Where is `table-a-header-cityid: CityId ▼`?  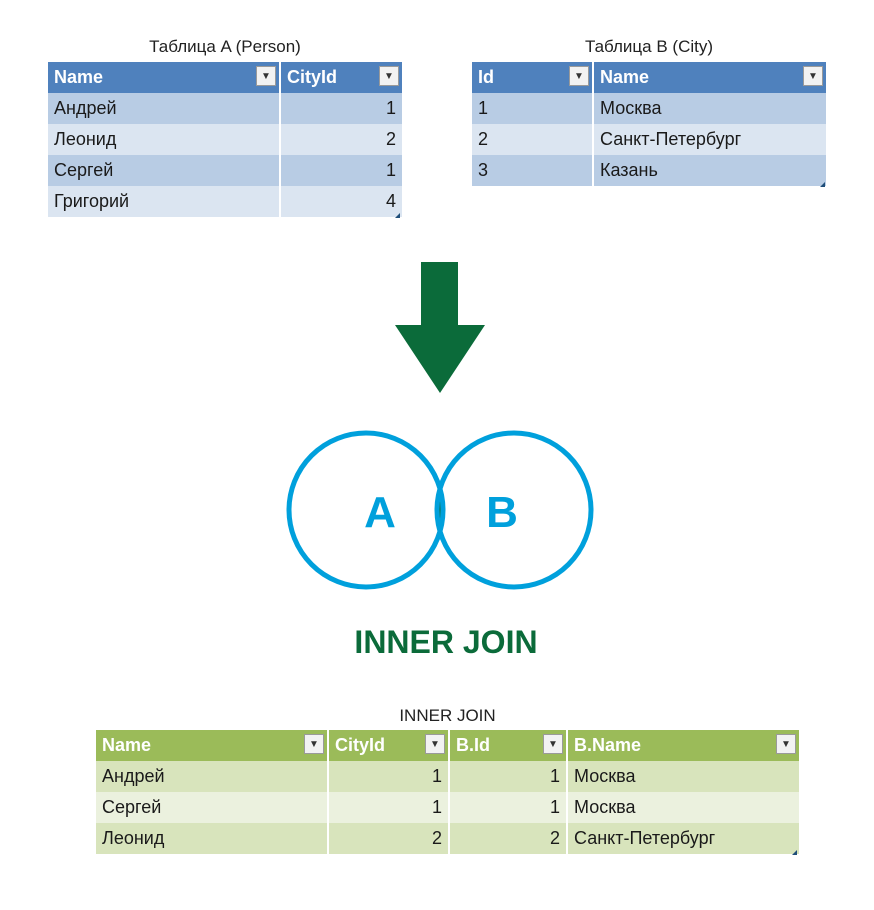
table-a-header-cityid: CityId ▼ is located at coordinates (340, 77).